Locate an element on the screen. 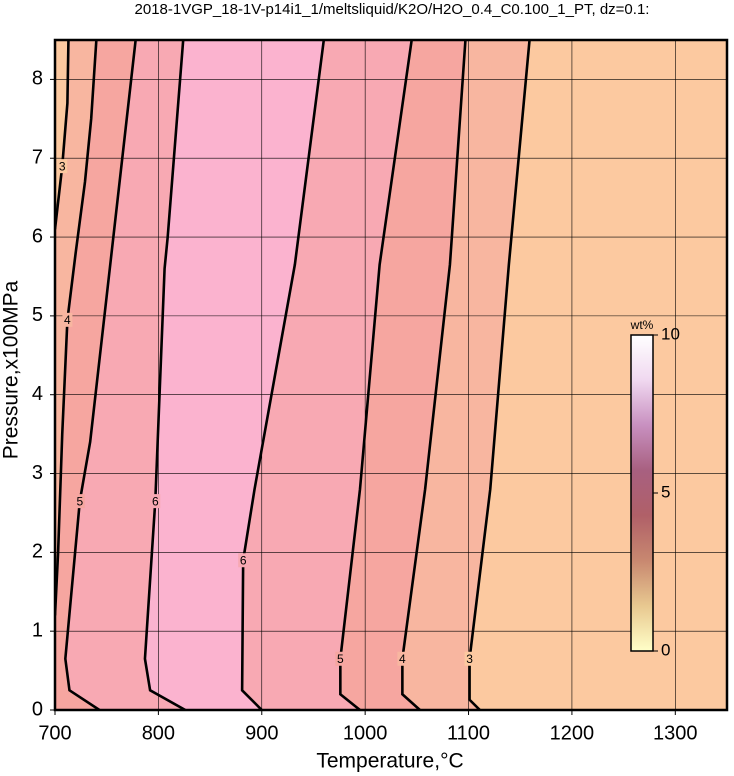 This screenshot has width=734, height=776. y-axis-title: Pressure,x100MPa is located at coordinates (11, 369).